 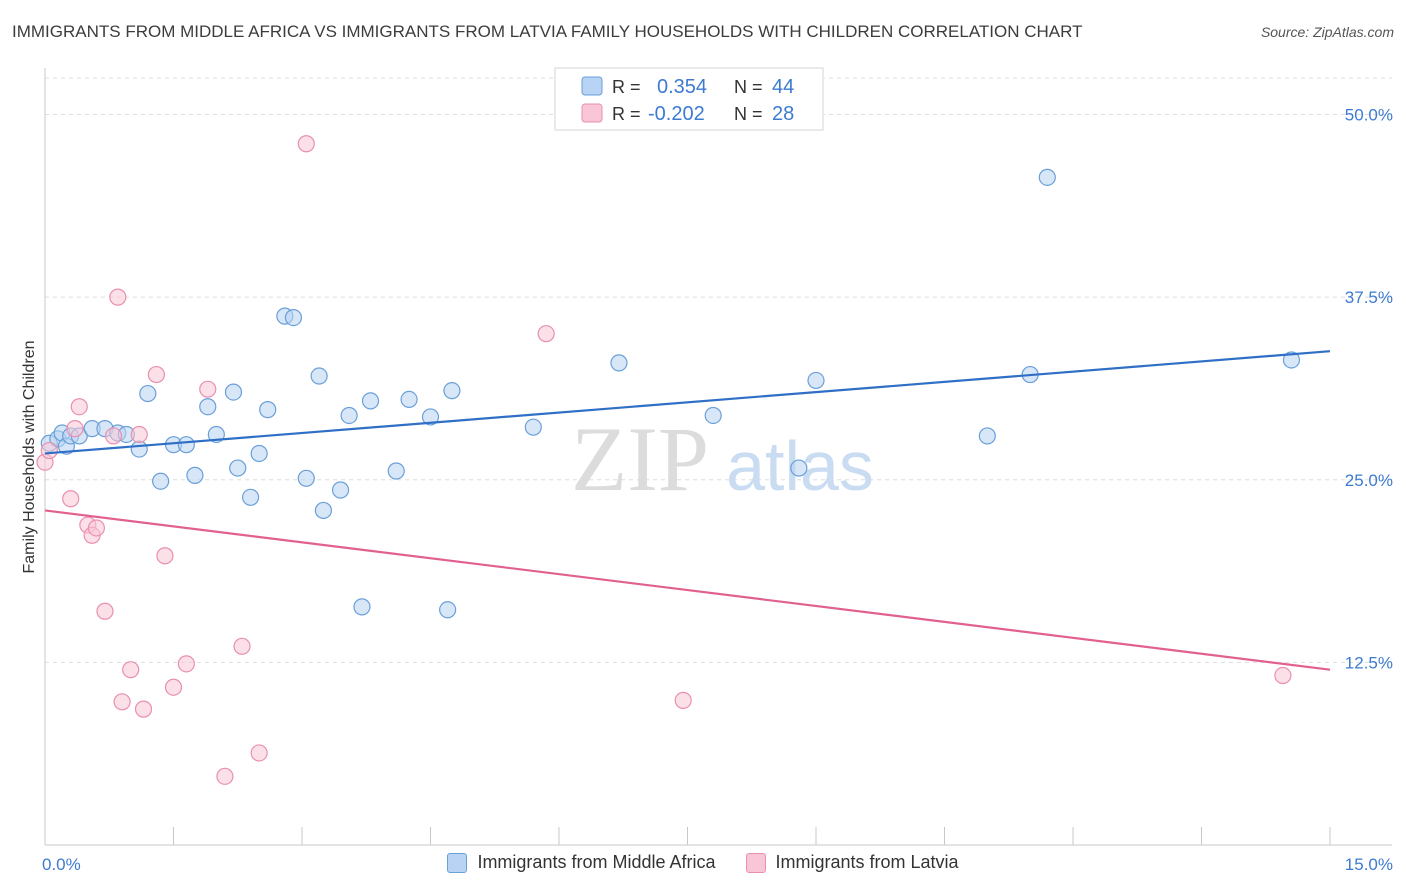 I want to click on legend-n-value: 28, so click(x=783, y=114).